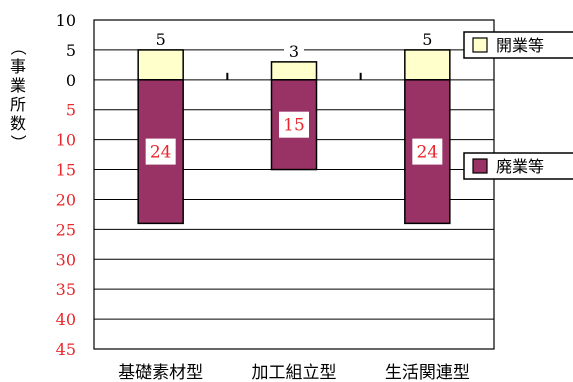 The width and height of the screenshot is (573, 382). Describe the element at coordinates (66, 289) in the screenshot. I see `y-tick-label: 35` at that location.